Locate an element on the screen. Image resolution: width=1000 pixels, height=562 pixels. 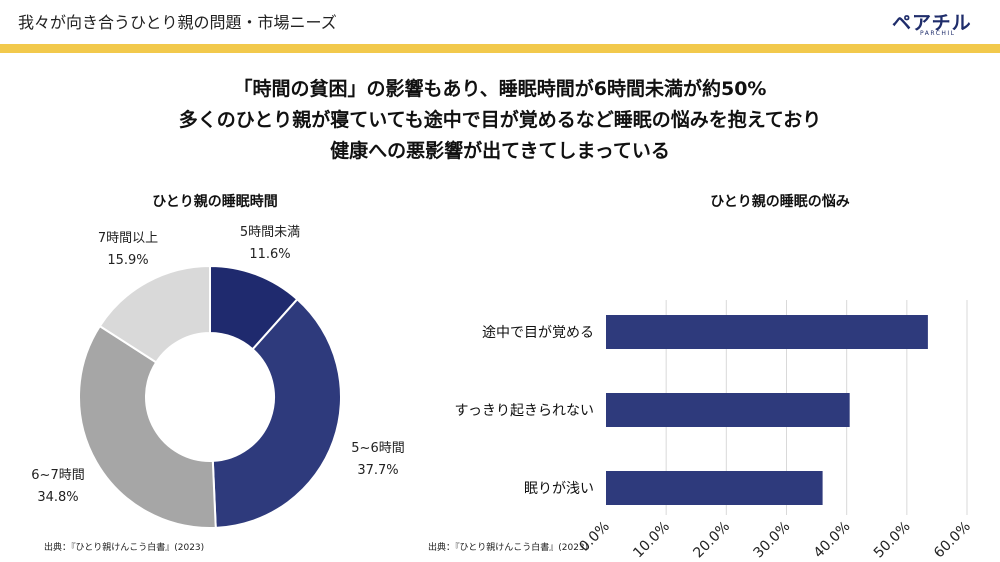
headline-line-2: 多くのひとり親が寝ていても途中で目が覚めるなど睡眠の悩みを抱えており is located at coordinates (500, 120).